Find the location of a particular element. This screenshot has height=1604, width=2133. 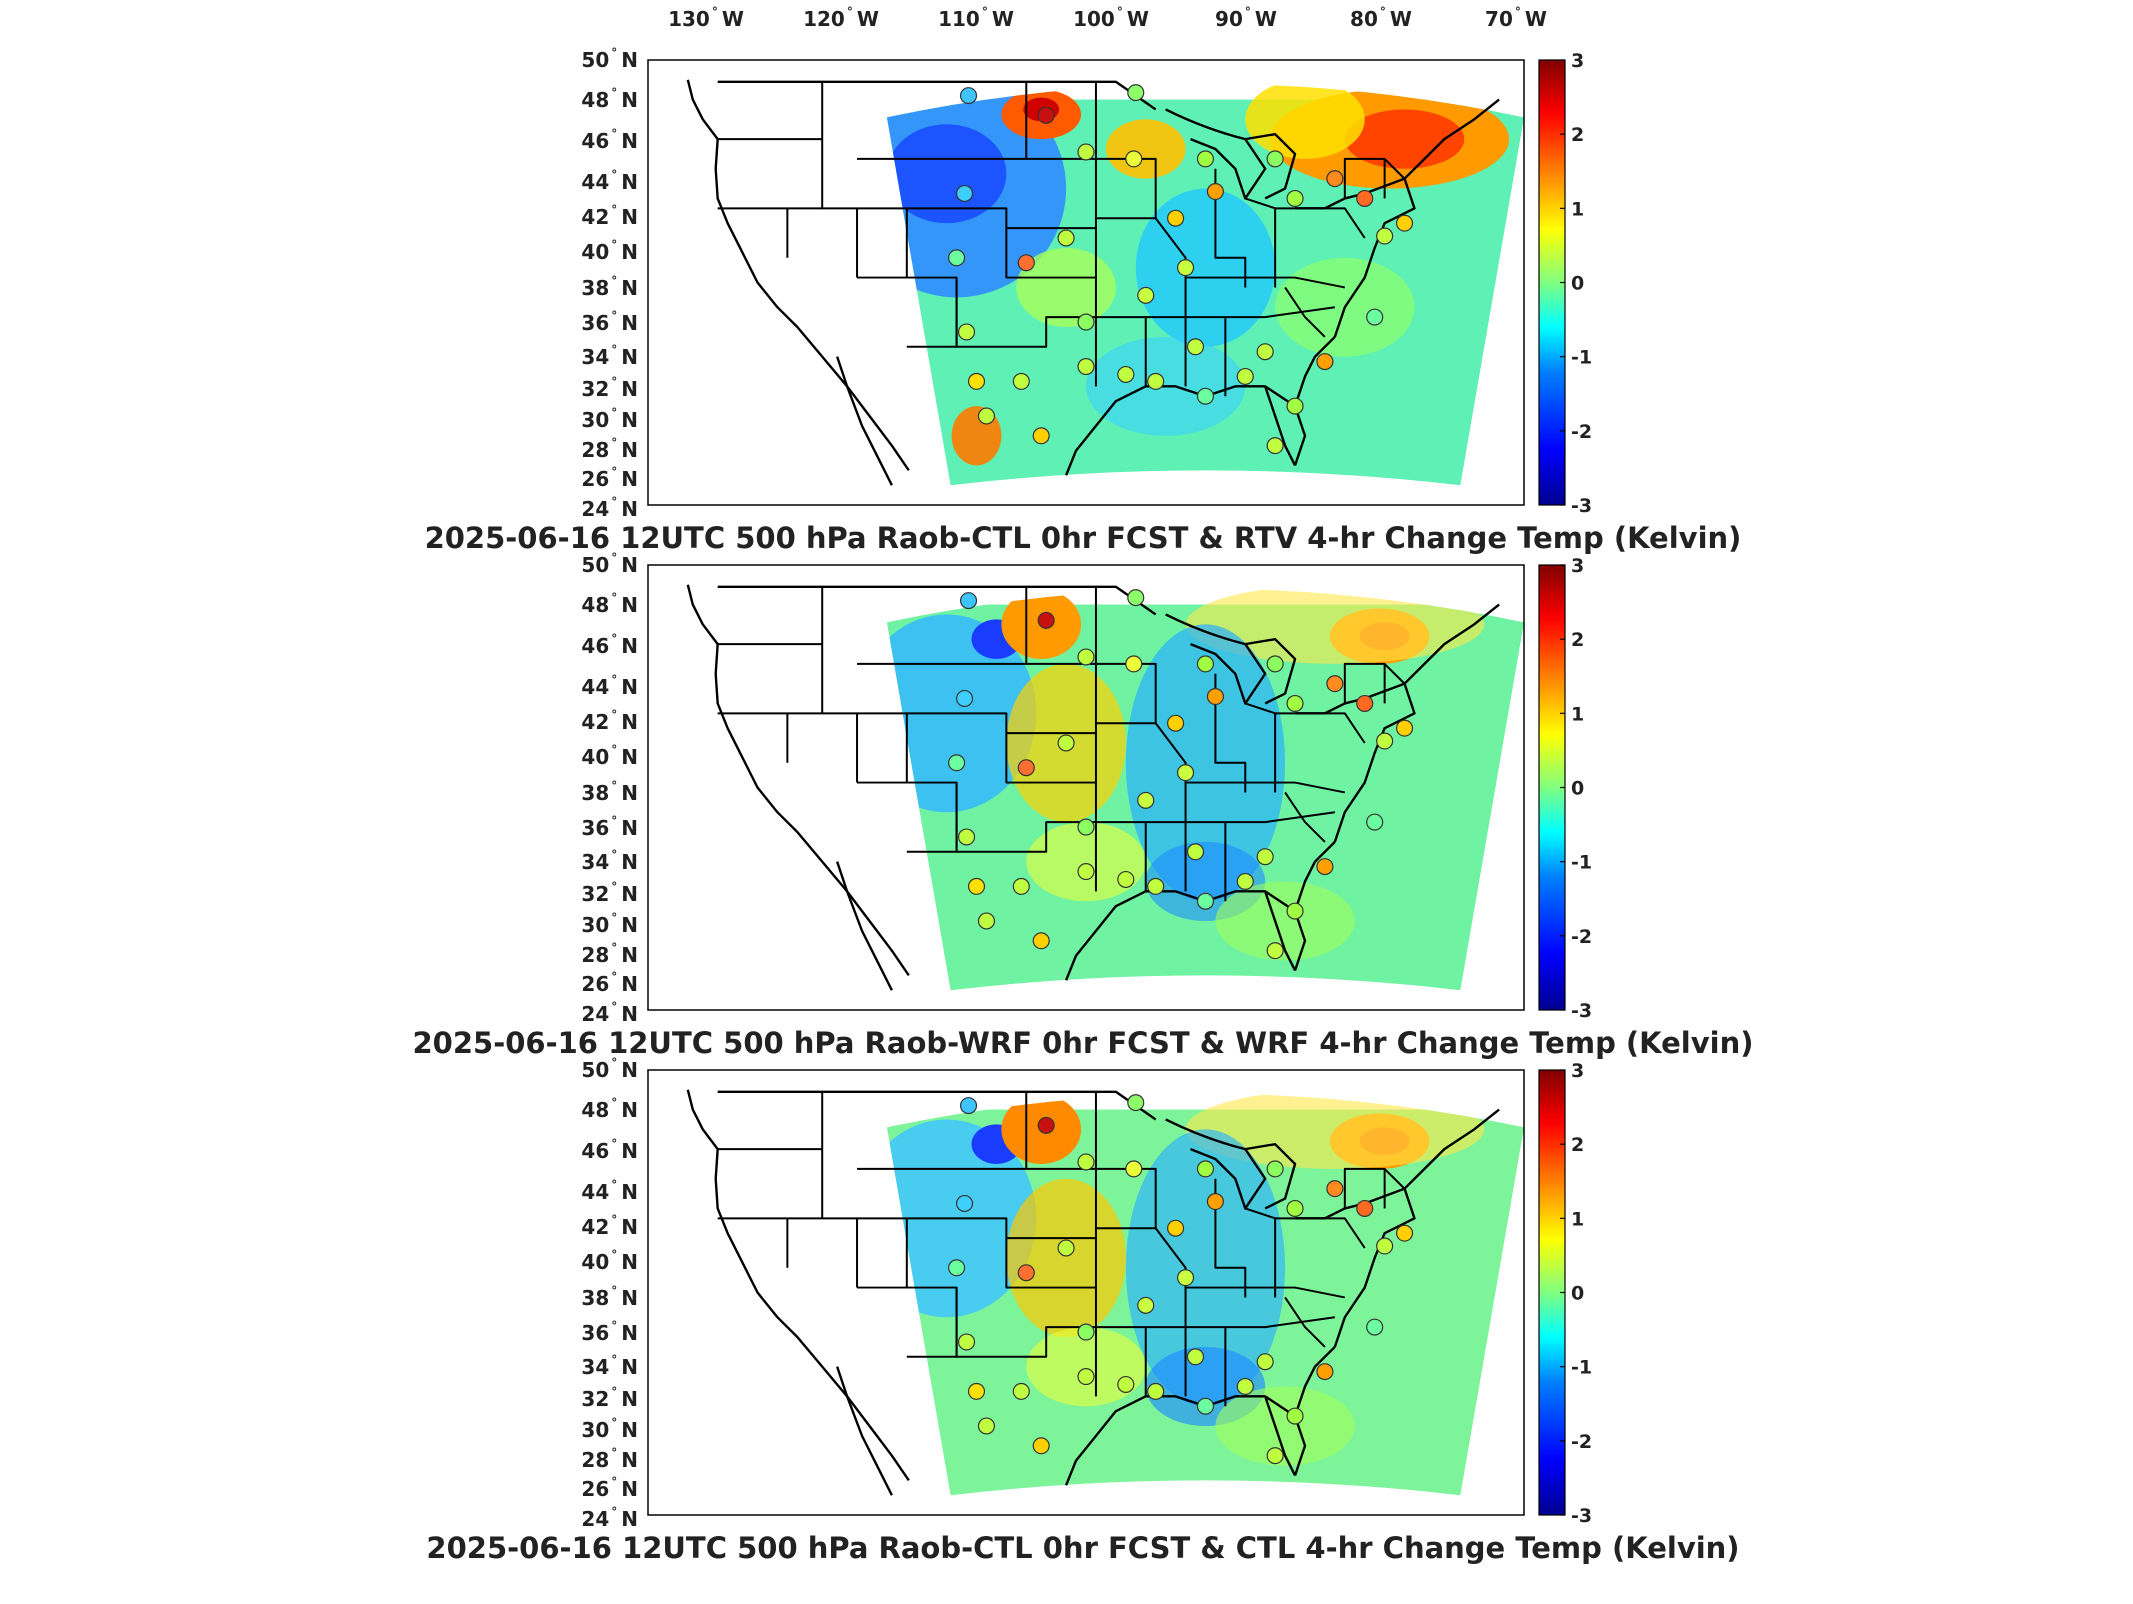

colorbar-tick-label: -2 is located at coordinates (1581, 1442).